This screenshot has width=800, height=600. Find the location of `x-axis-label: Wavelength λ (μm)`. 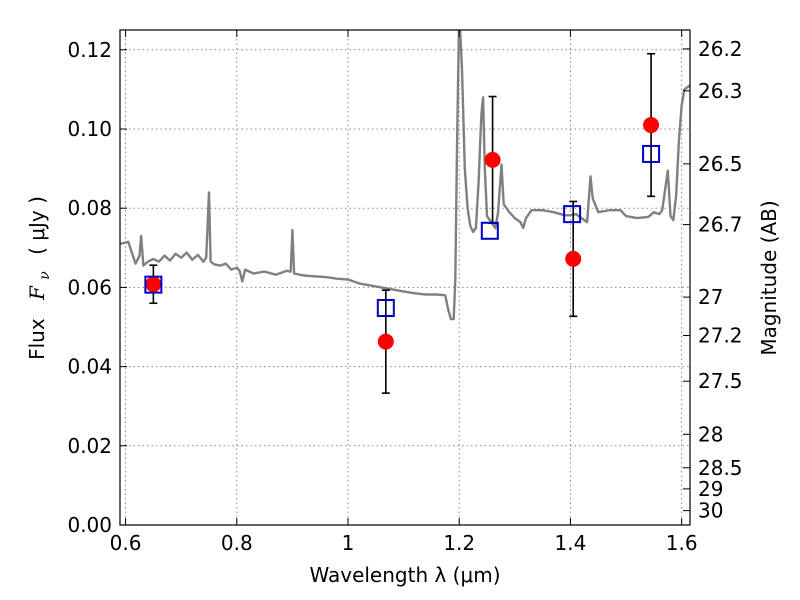

x-axis-label: Wavelength λ (μm) is located at coordinates (404, 575).